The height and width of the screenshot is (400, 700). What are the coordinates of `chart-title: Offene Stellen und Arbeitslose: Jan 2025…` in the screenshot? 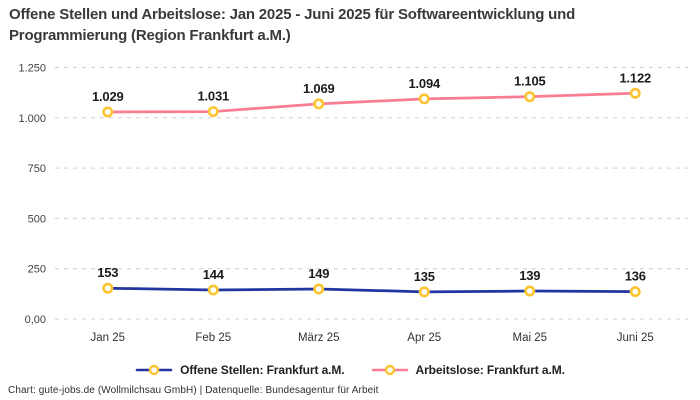 It's located at (345, 25).